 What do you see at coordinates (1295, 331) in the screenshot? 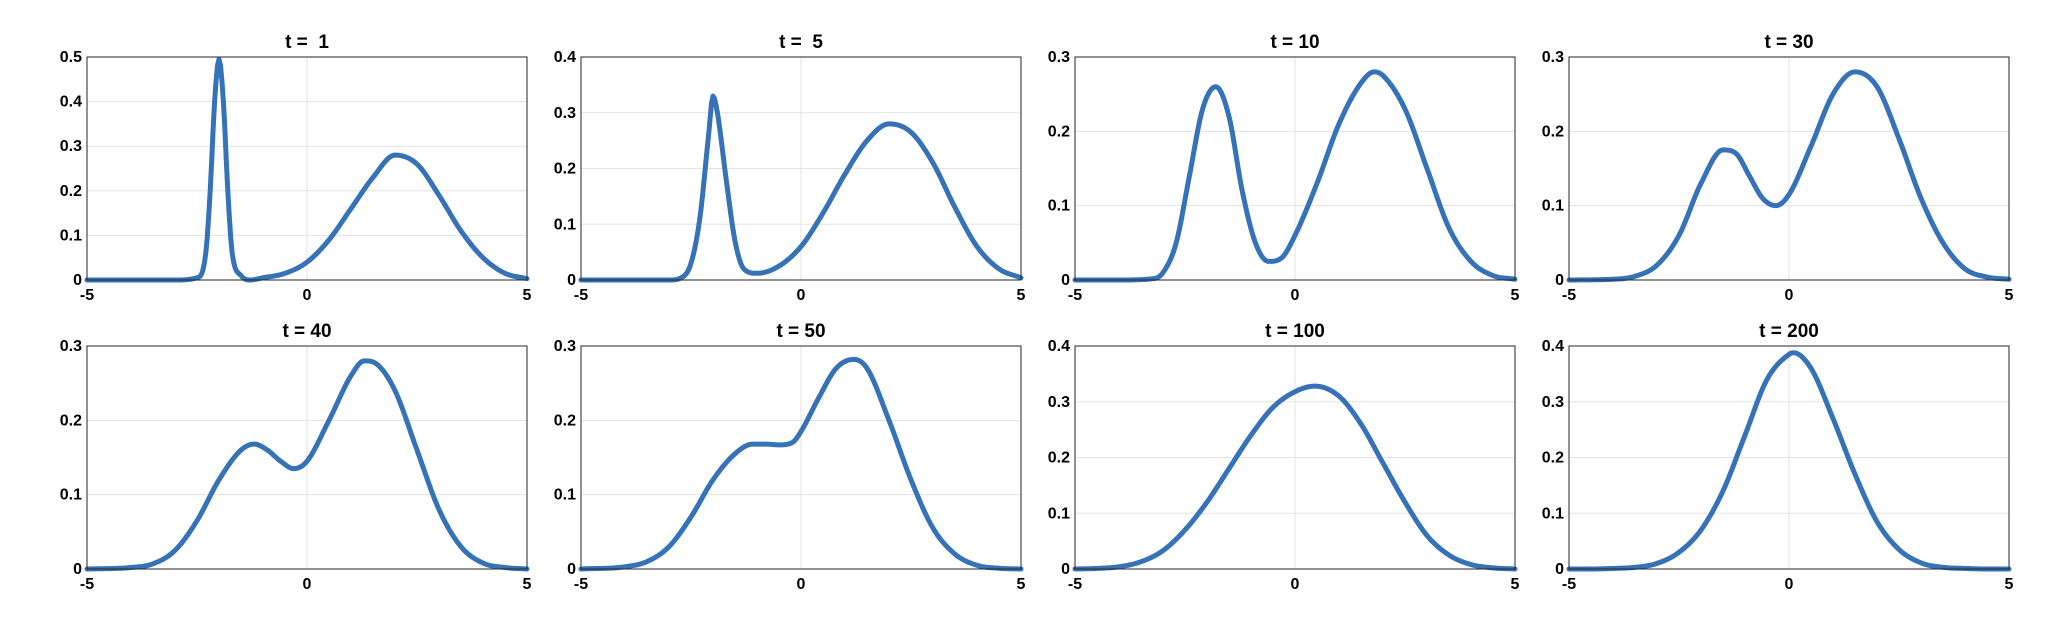
I see `subplot-title: t = 100` at bounding box center [1295, 331].